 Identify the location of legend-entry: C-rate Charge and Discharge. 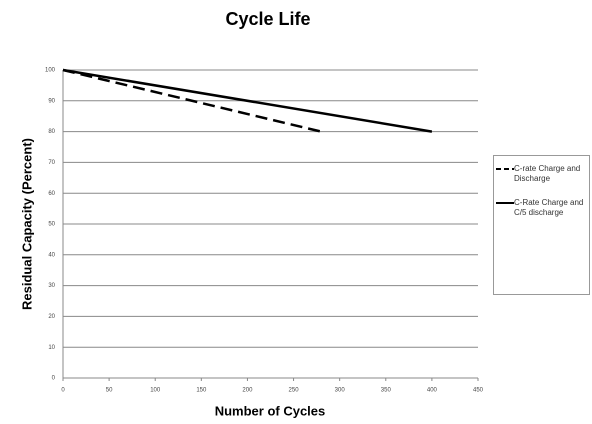
(541, 174).